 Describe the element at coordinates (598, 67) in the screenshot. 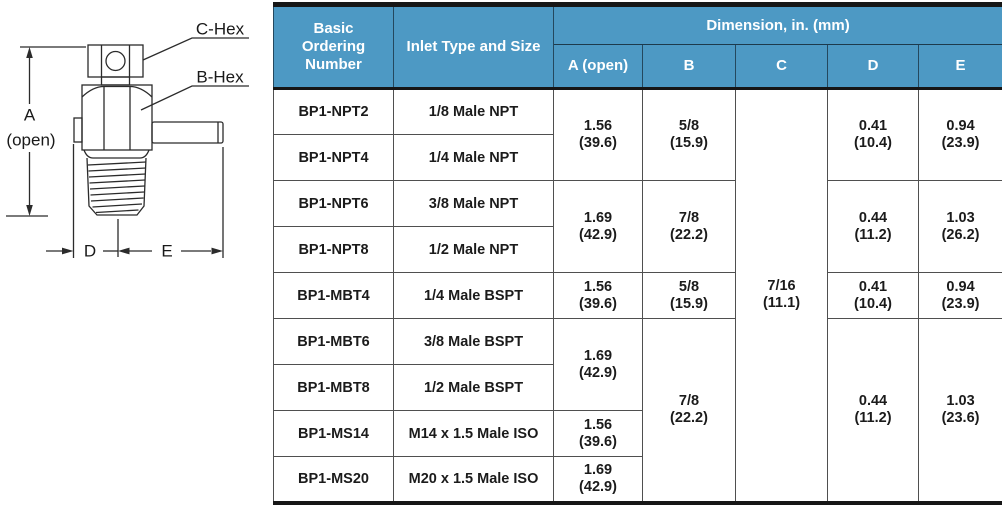

I see `header-col-a: A (open)` at that location.